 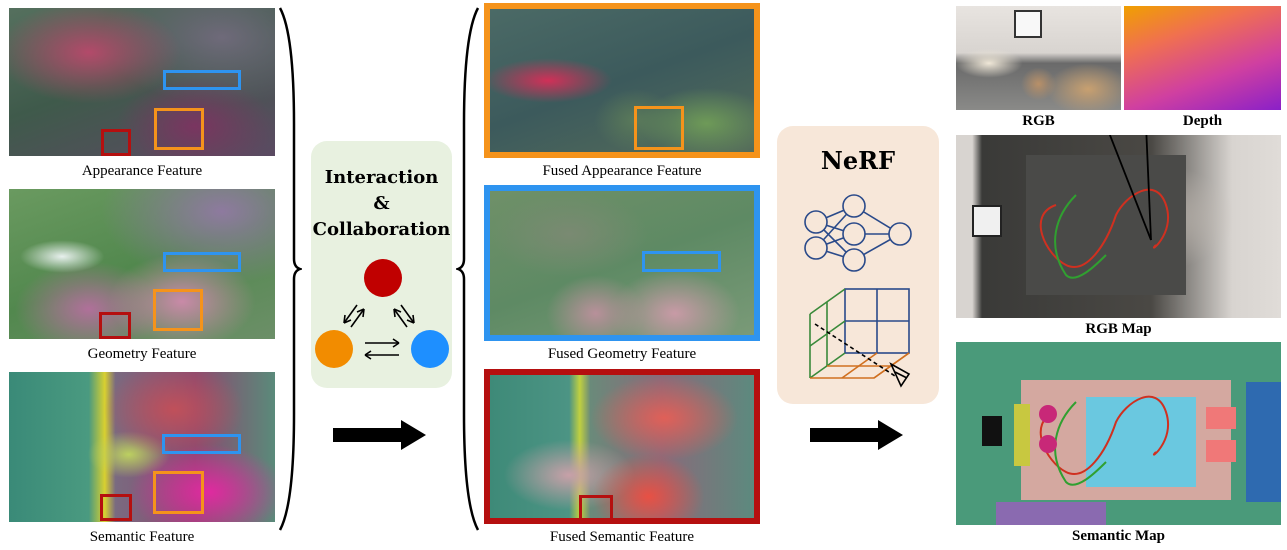 What do you see at coordinates (858, 160) in the screenshot?
I see `nerf-title: NeRF` at bounding box center [858, 160].